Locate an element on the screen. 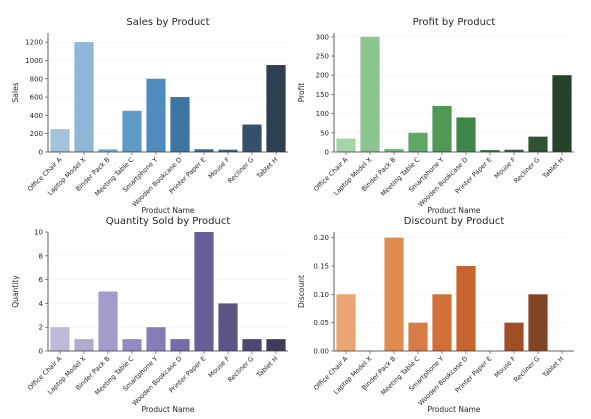 This screenshot has width=591, height=419. y-tick-label: 0.15 is located at coordinates (321, 267).